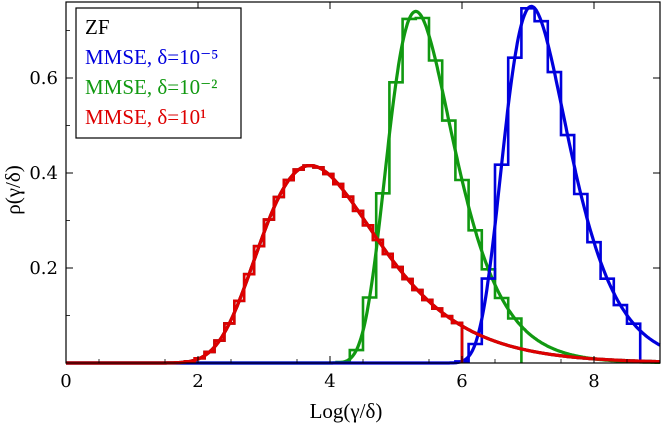  I want to click on x-tick-label: 0, so click(65, 381).